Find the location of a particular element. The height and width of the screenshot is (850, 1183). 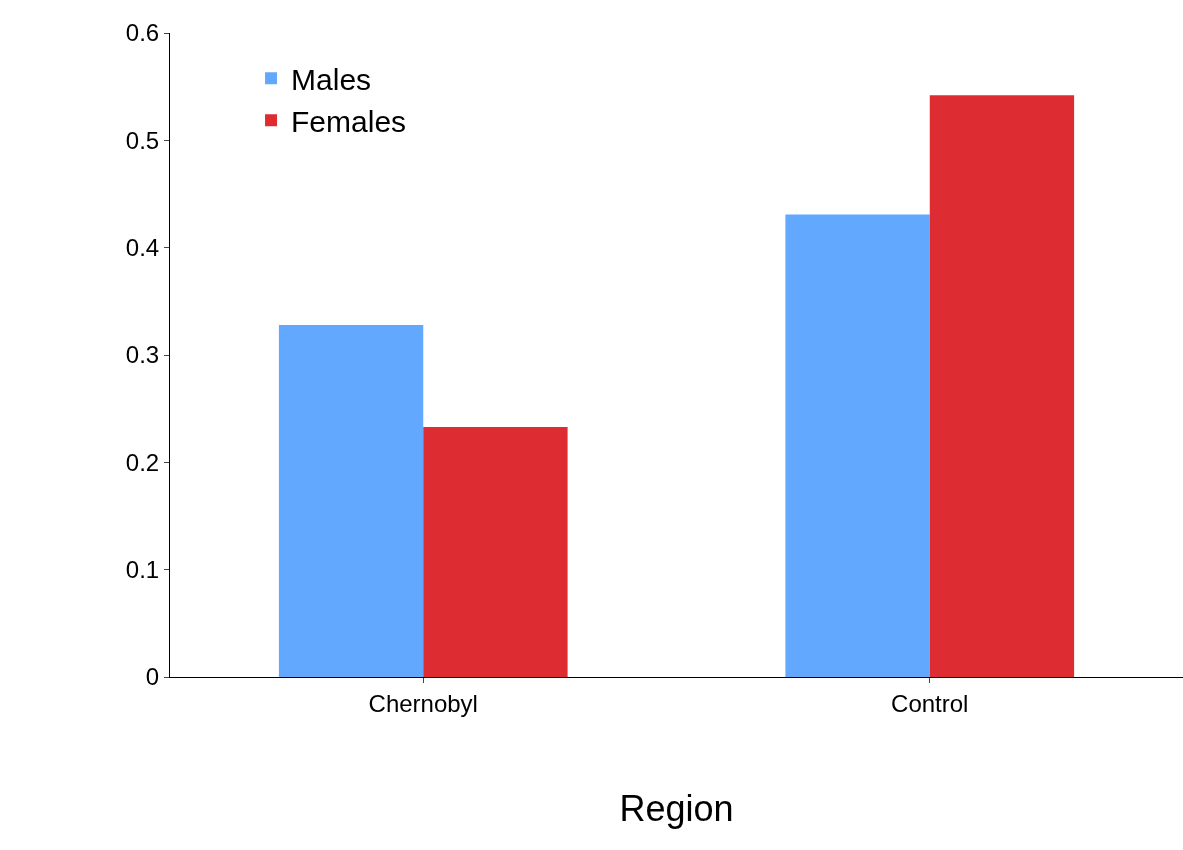

legend-label: Females is located at coordinates (349, 122).